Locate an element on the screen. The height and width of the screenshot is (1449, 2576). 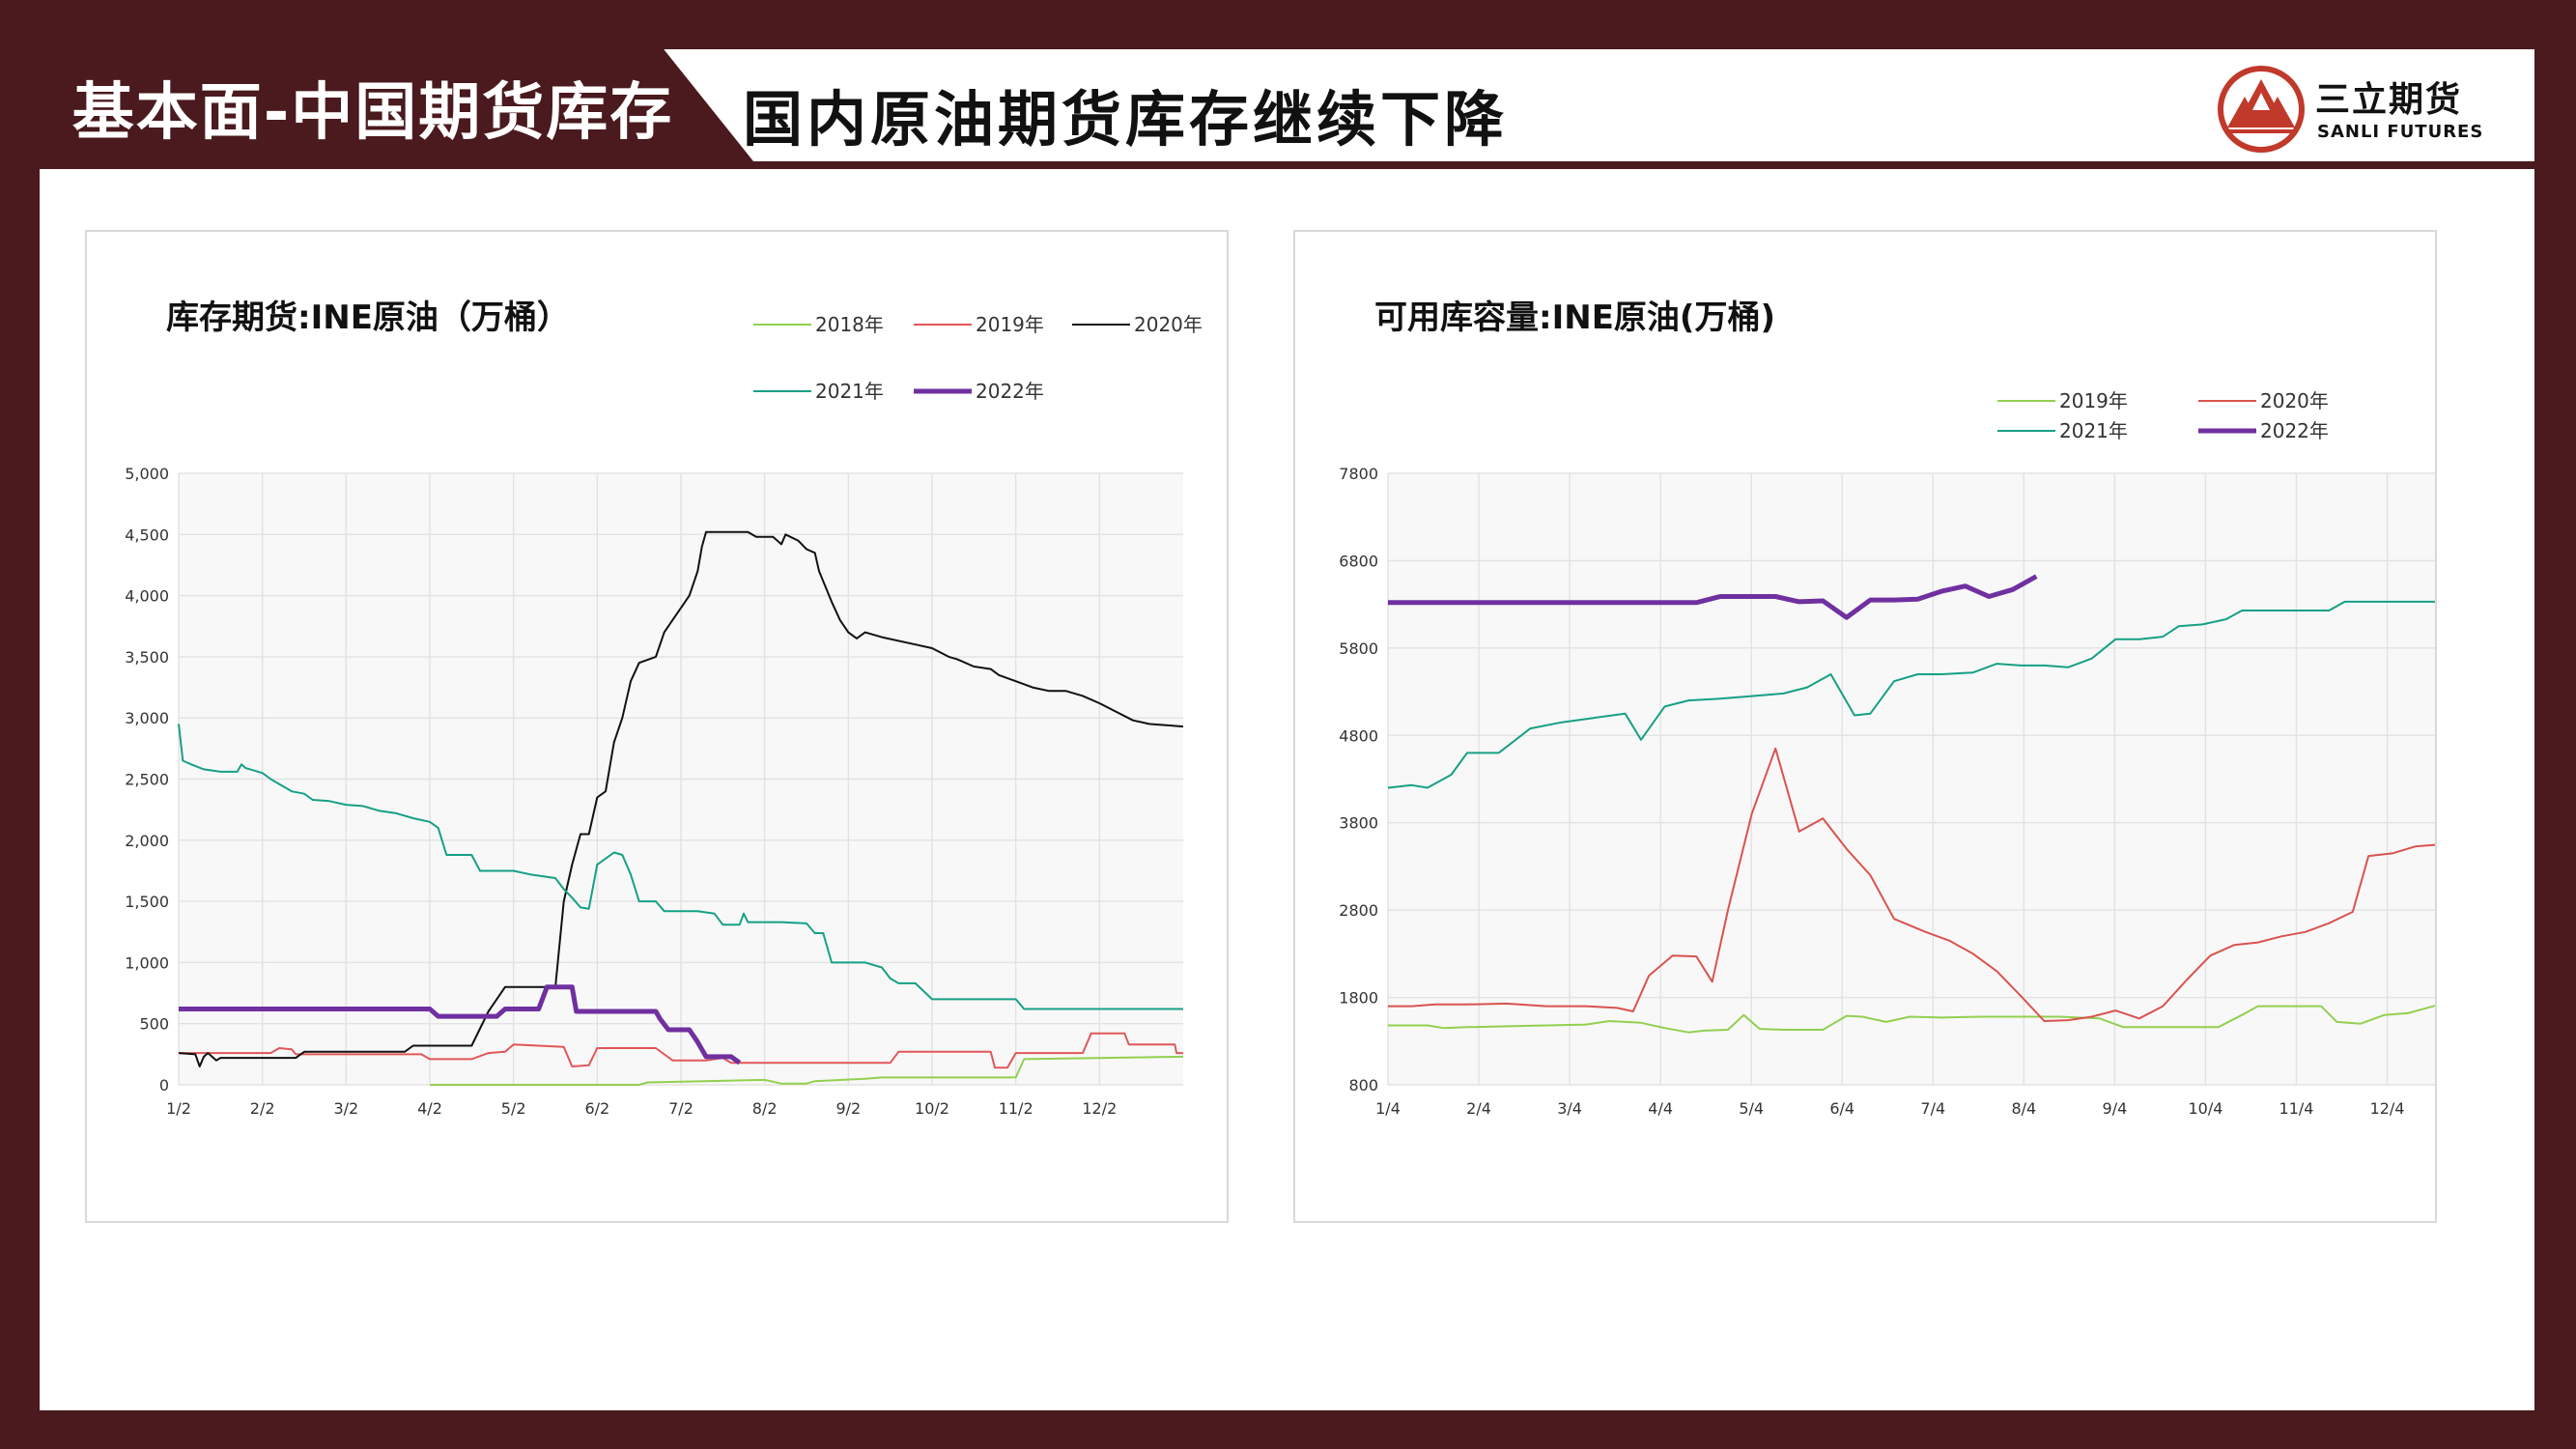
x-tick-label: 9/4 is located at coordinates (2115, 1108).